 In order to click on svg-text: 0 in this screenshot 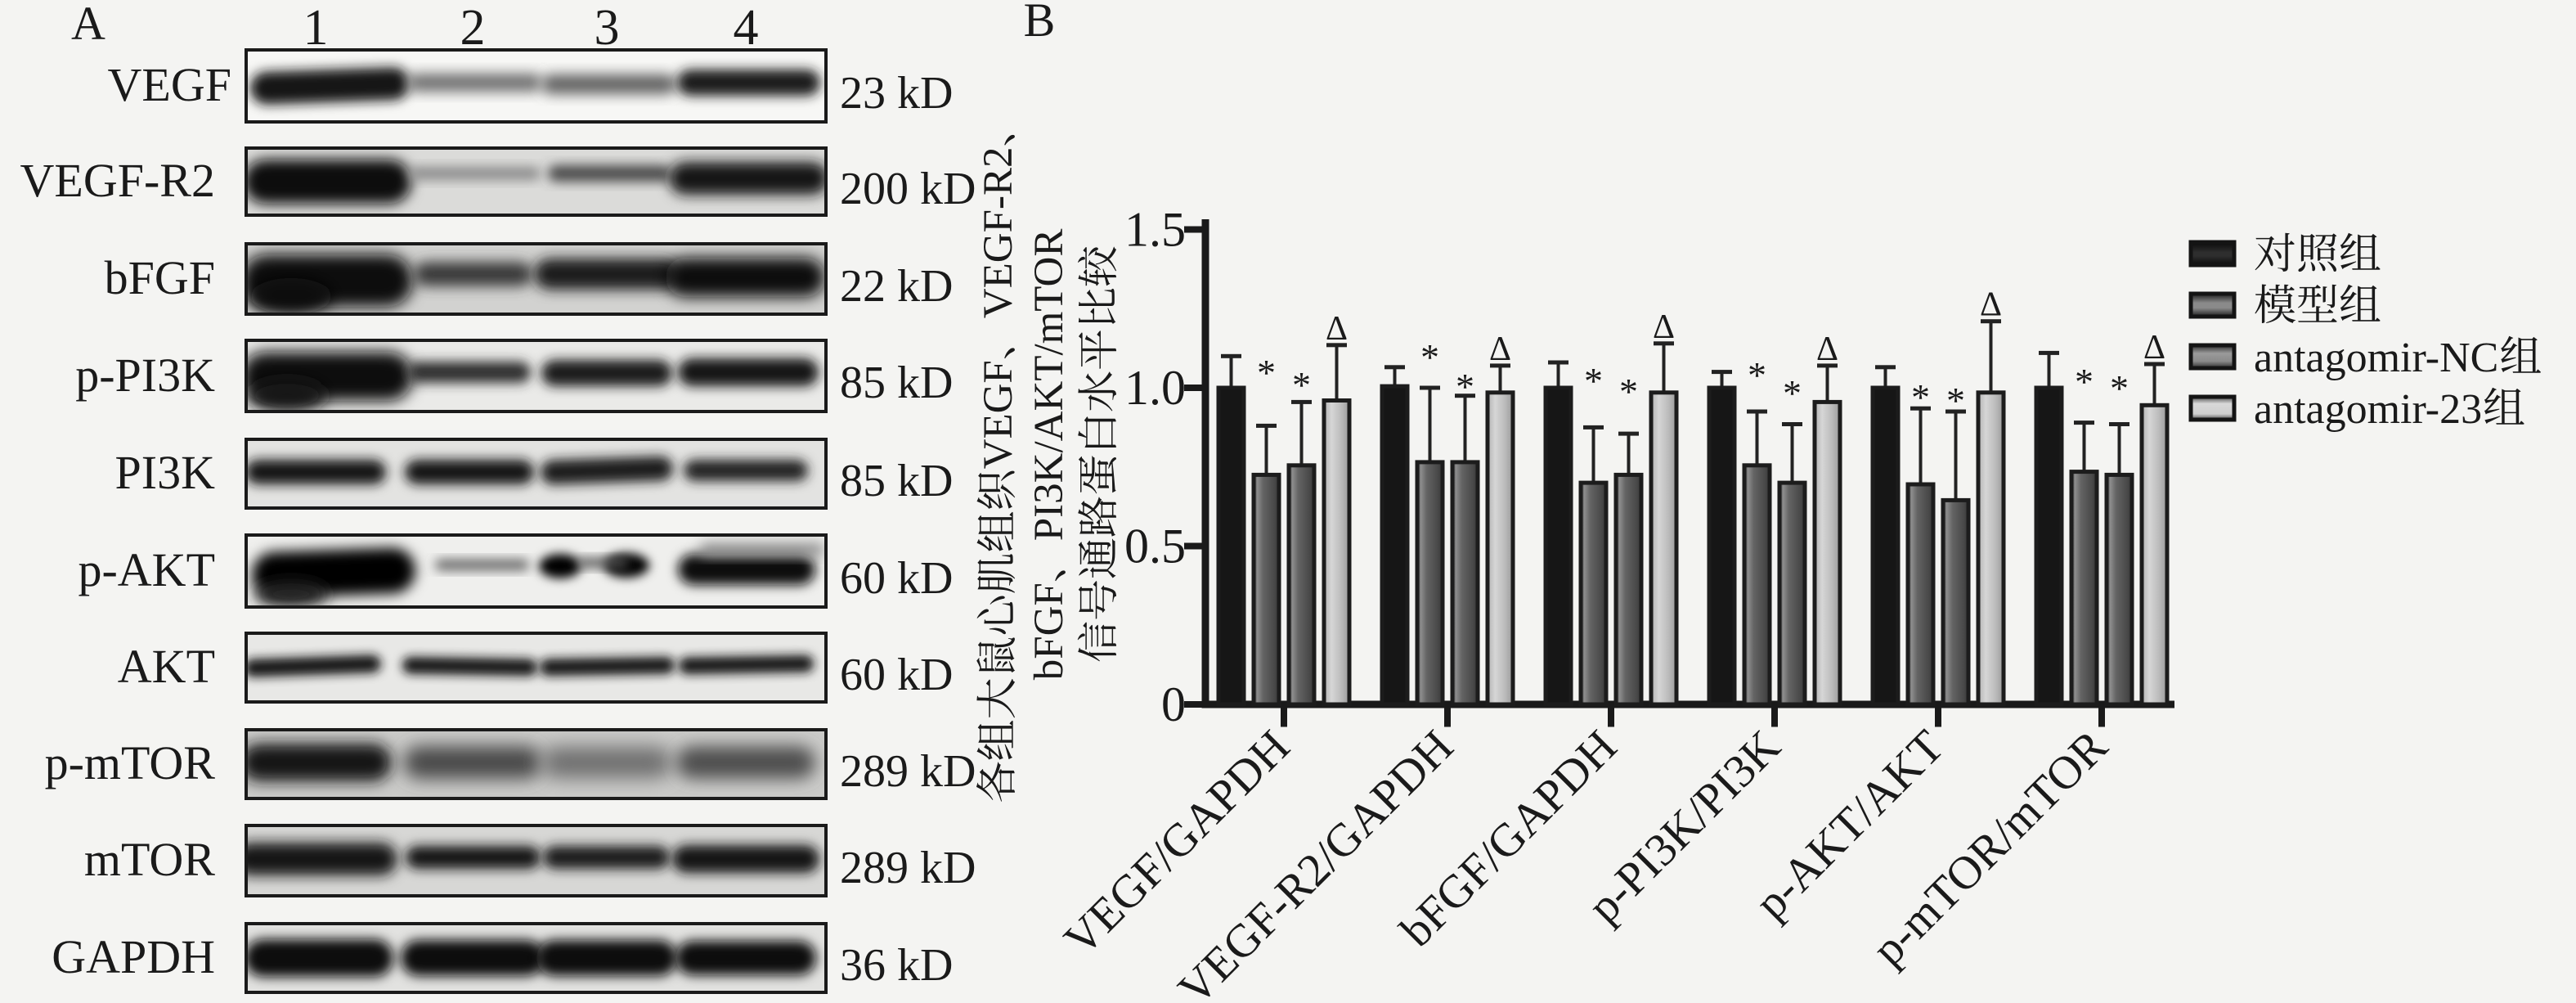, I will do `click(1173, 704)`.